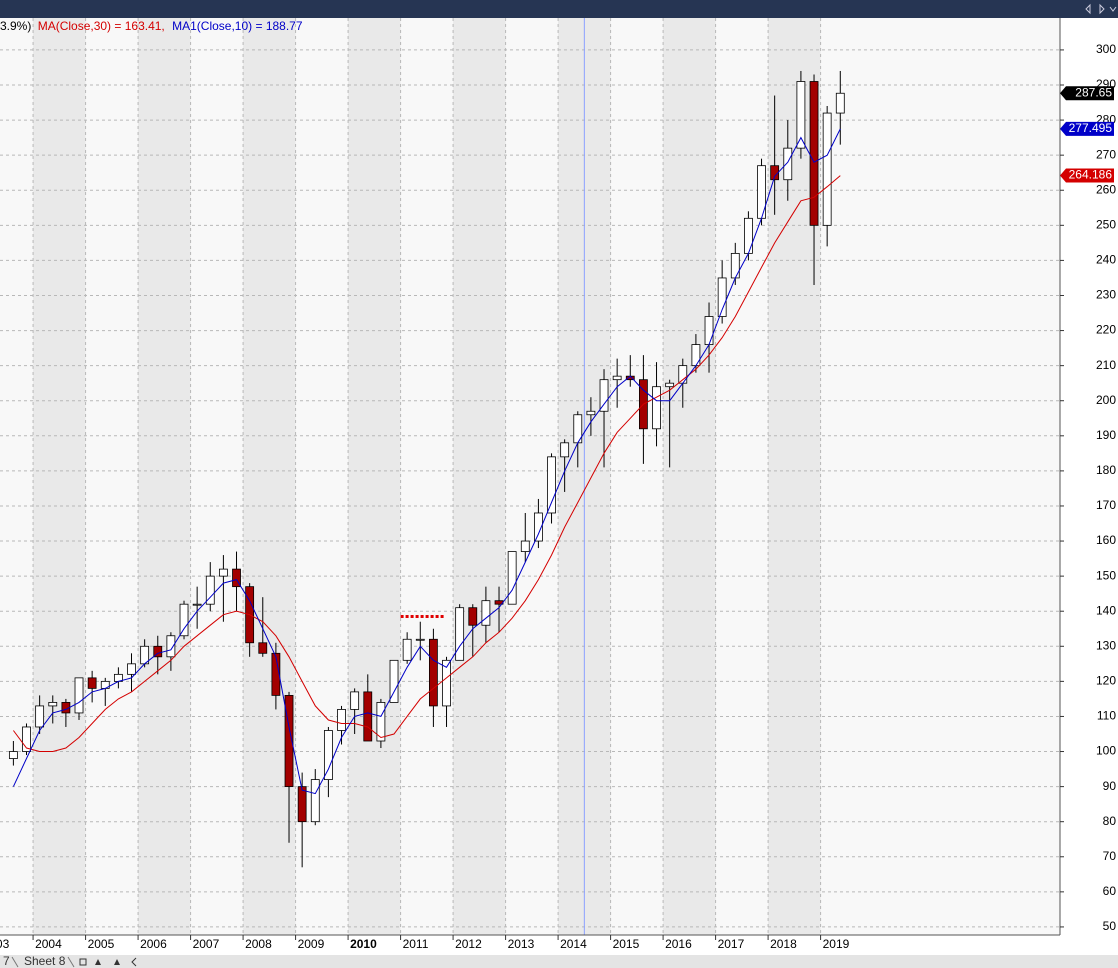 The width and height of the screenshot is (1118, 968). What do you see at coordinates (731, 944) in the screenshot?
I see `x-tick-label: 2017` at bounding box center [731, 944].